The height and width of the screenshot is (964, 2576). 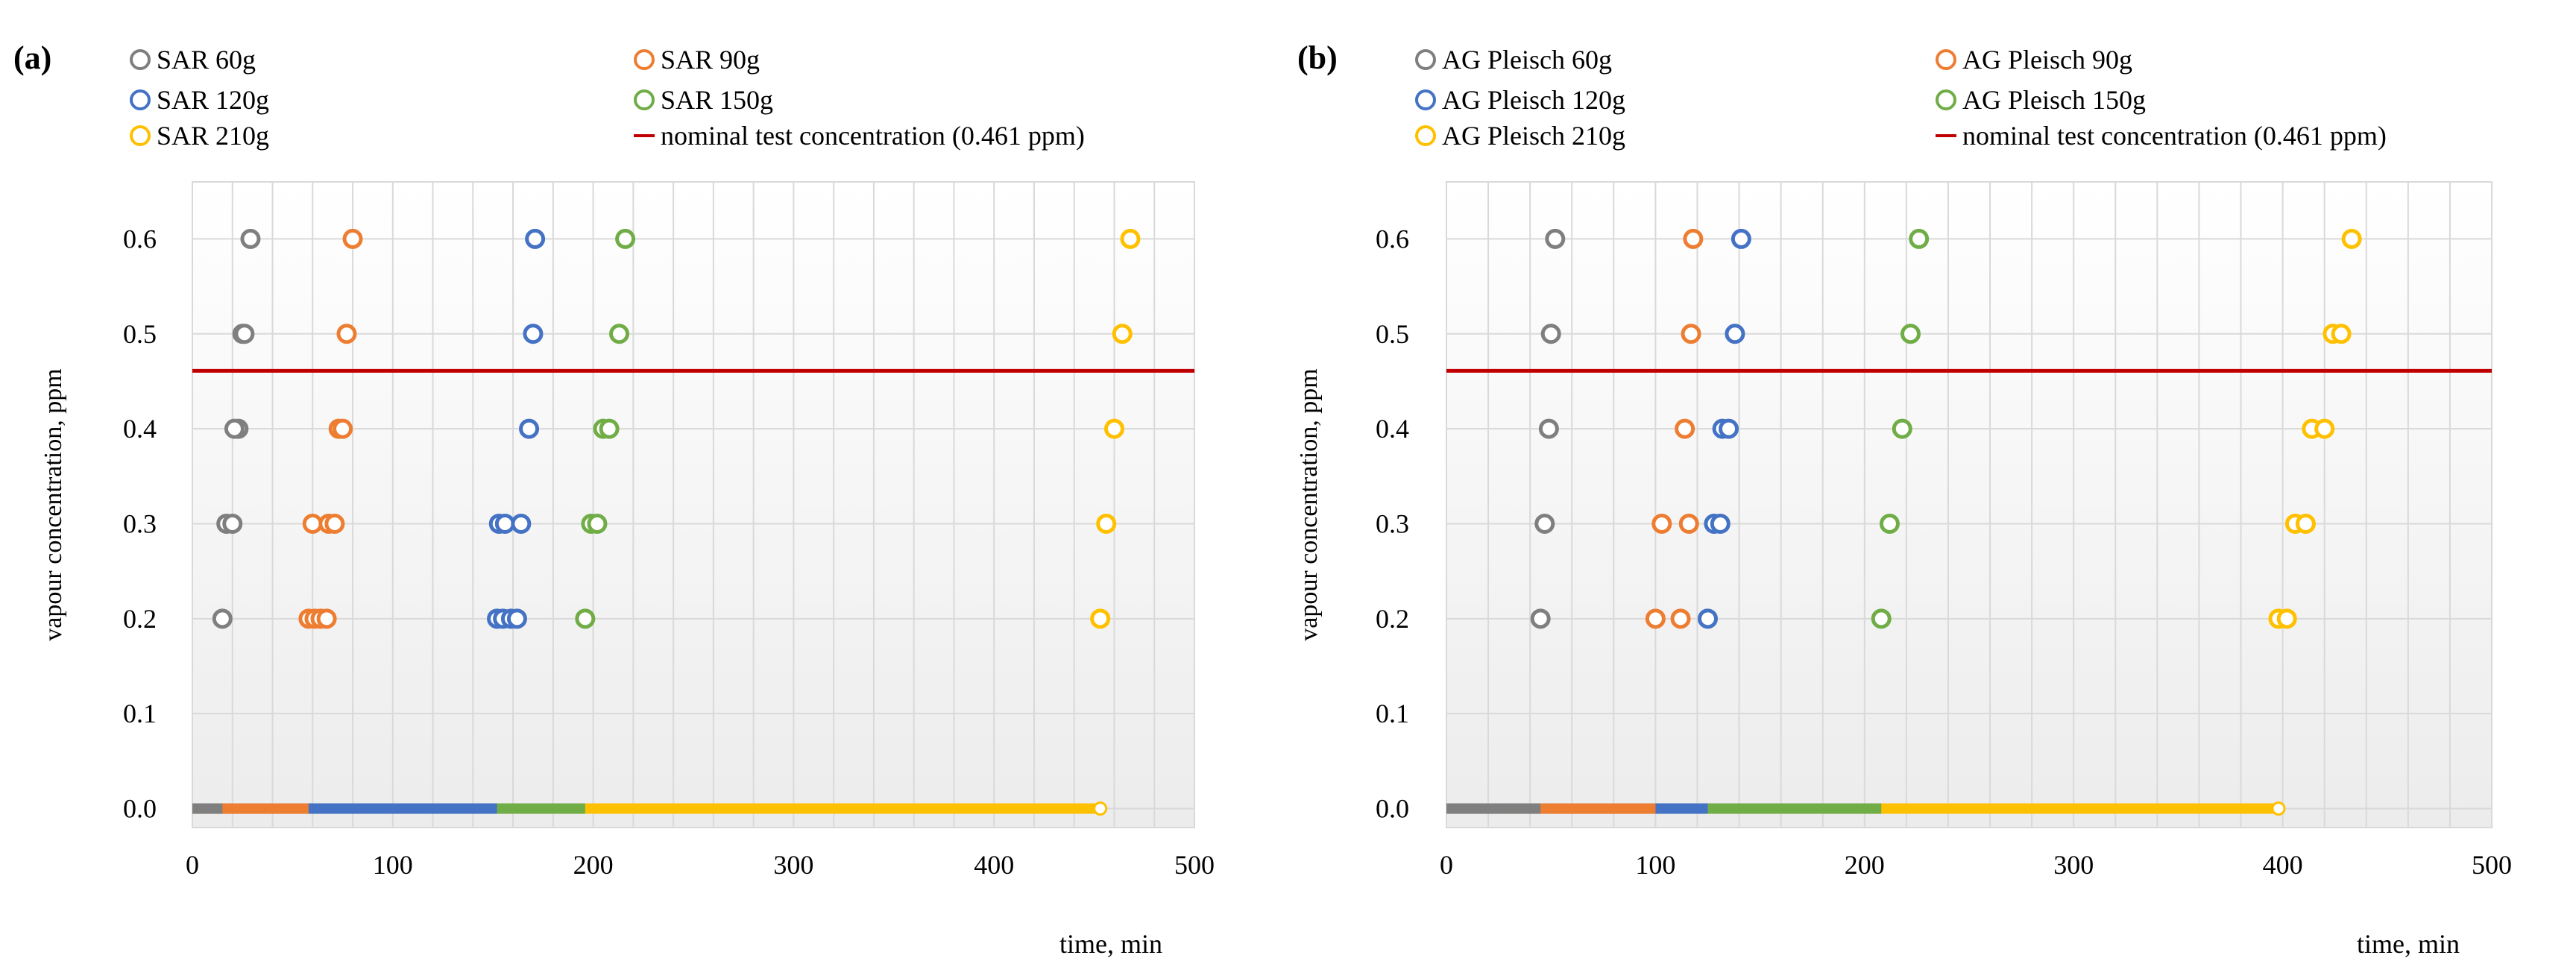 I want to click on x-tick-label: 100, so click(x=1655, y=865).